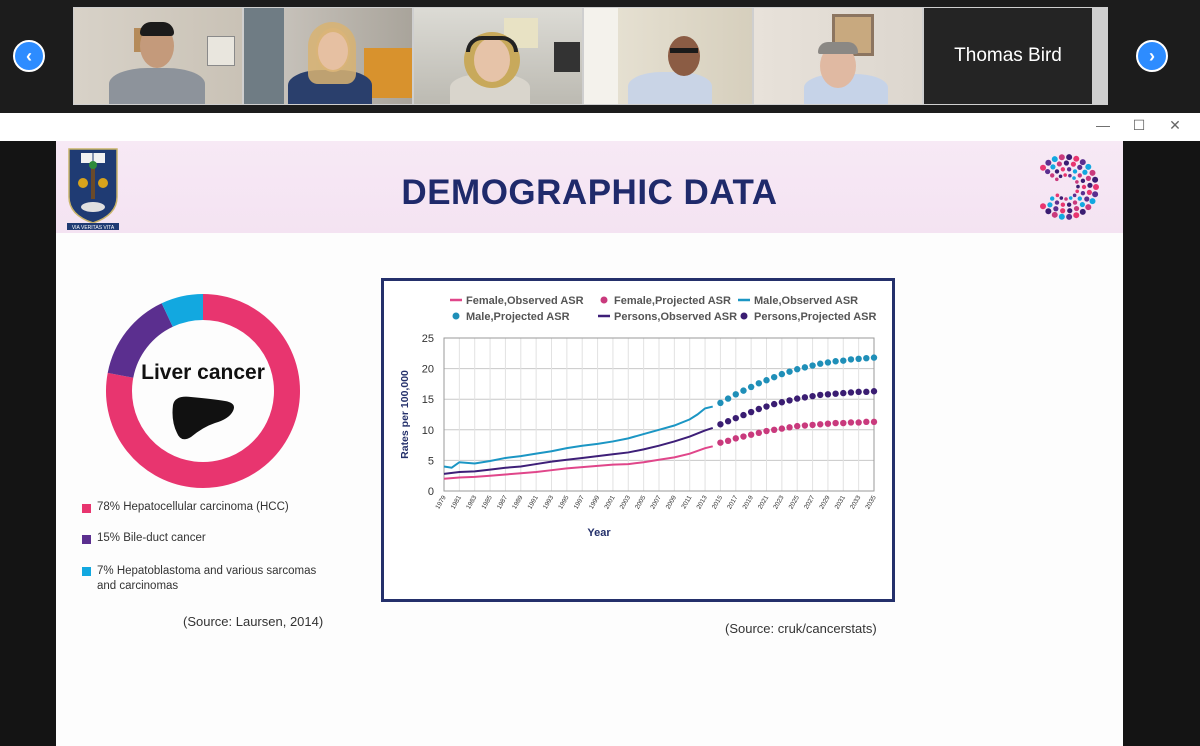 The image size is (1200, 746). I want to click on donut-legend-bile-duct: 15% Bile-duct cancer, so click(207, 538).